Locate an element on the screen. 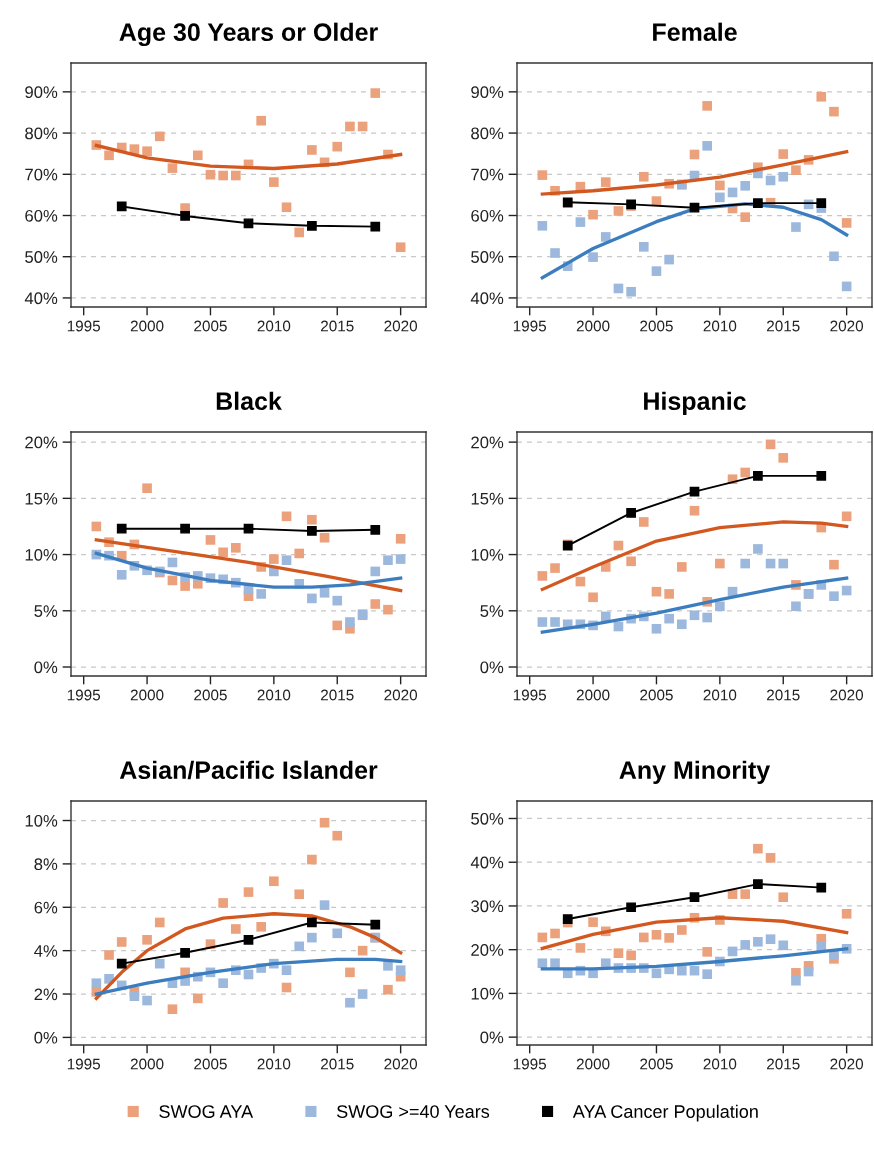 The height and width of the screenshot is (1161, 874). chart-title: Black is located at coordinates (249, 401).